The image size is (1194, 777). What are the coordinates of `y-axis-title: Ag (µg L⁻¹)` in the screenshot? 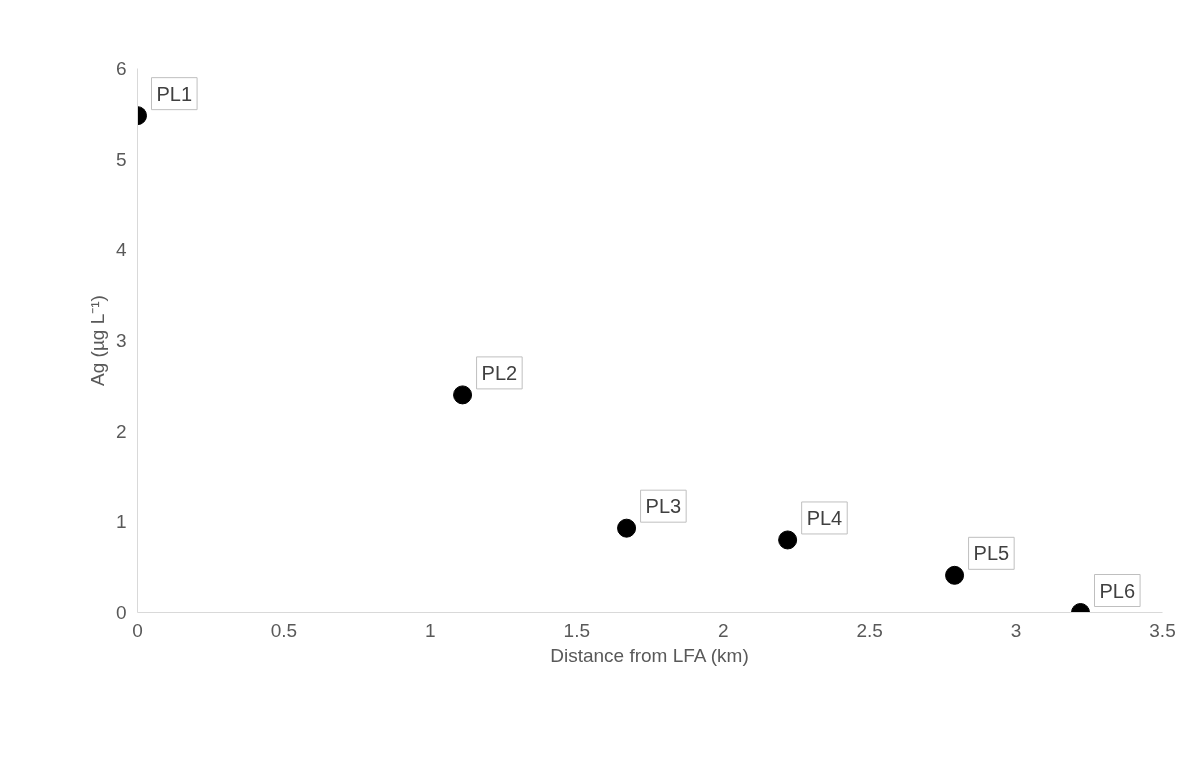 It's located at (97, 340).